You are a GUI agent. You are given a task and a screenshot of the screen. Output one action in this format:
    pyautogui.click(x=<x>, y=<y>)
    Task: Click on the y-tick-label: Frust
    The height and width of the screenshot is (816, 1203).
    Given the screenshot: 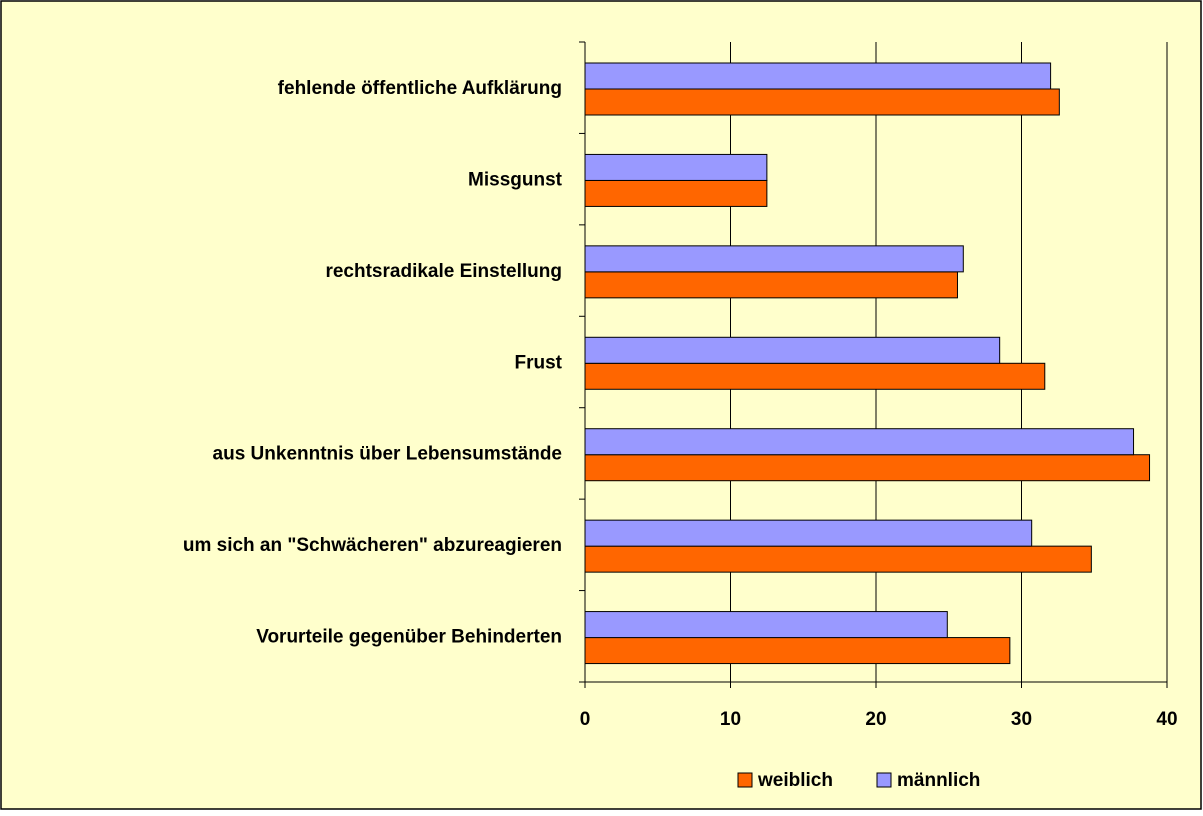 What is the action you would take?
    pyautogui.click(x=539, y=362)
    